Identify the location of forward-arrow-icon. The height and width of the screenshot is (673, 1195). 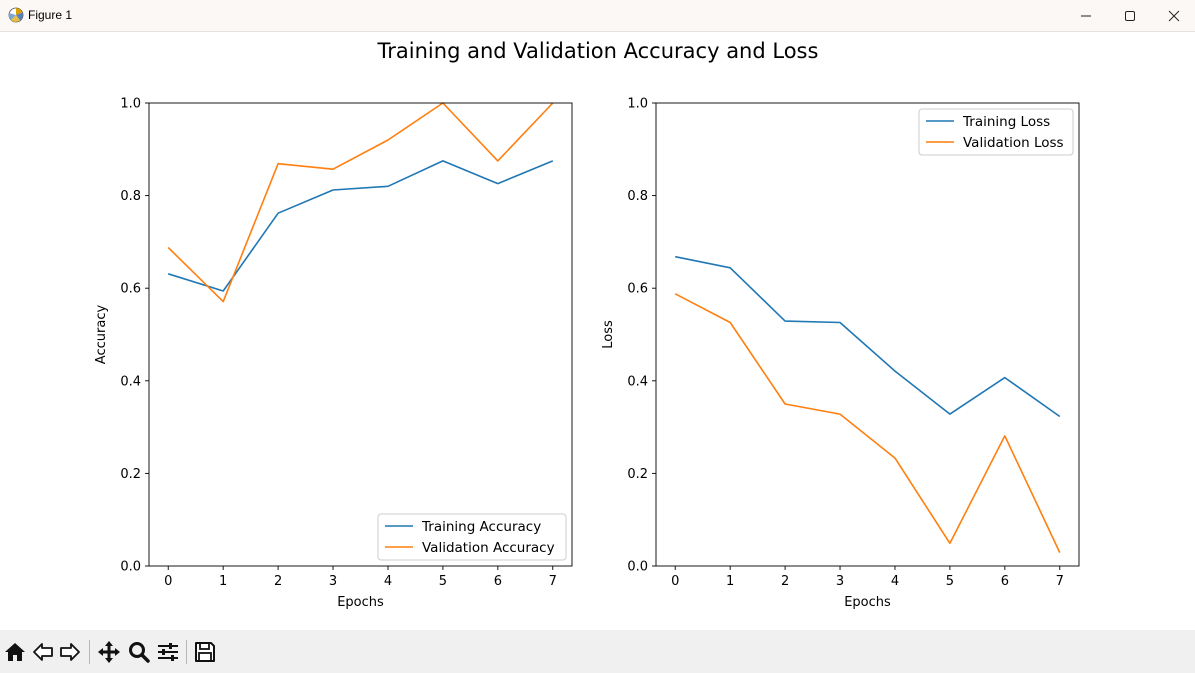
(70, 652).